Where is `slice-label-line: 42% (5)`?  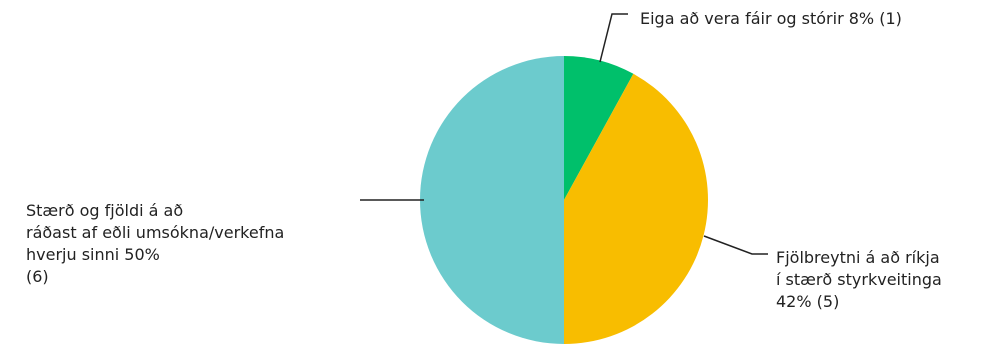
slice-label-line: 42% (5) is located at coordinates (807, 301).